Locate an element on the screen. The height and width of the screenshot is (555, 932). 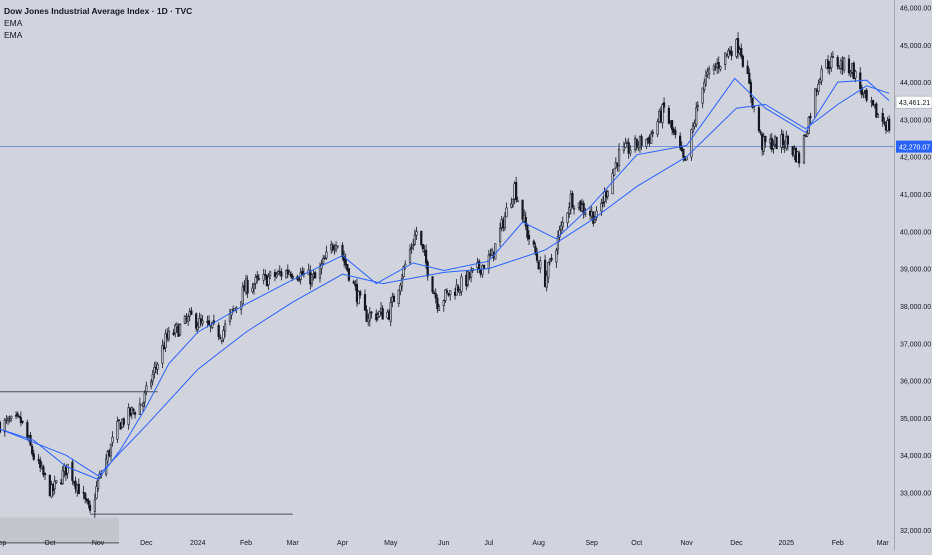
x-tick-label: Jul is located at coordinates (488, 543).